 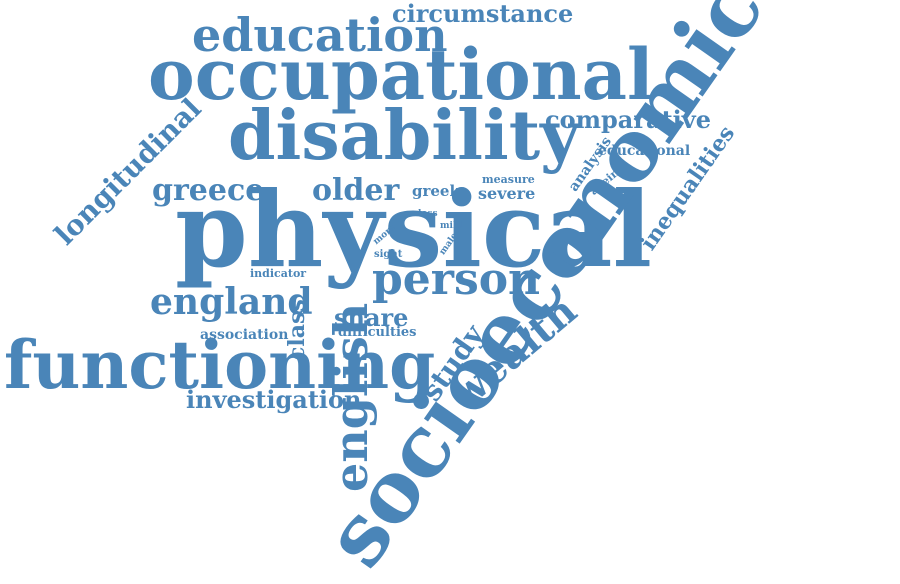 What do you see at coordinates (208, 190) in the screenshot?
I see `word-greece: greece` at bounding box center [208, 190].